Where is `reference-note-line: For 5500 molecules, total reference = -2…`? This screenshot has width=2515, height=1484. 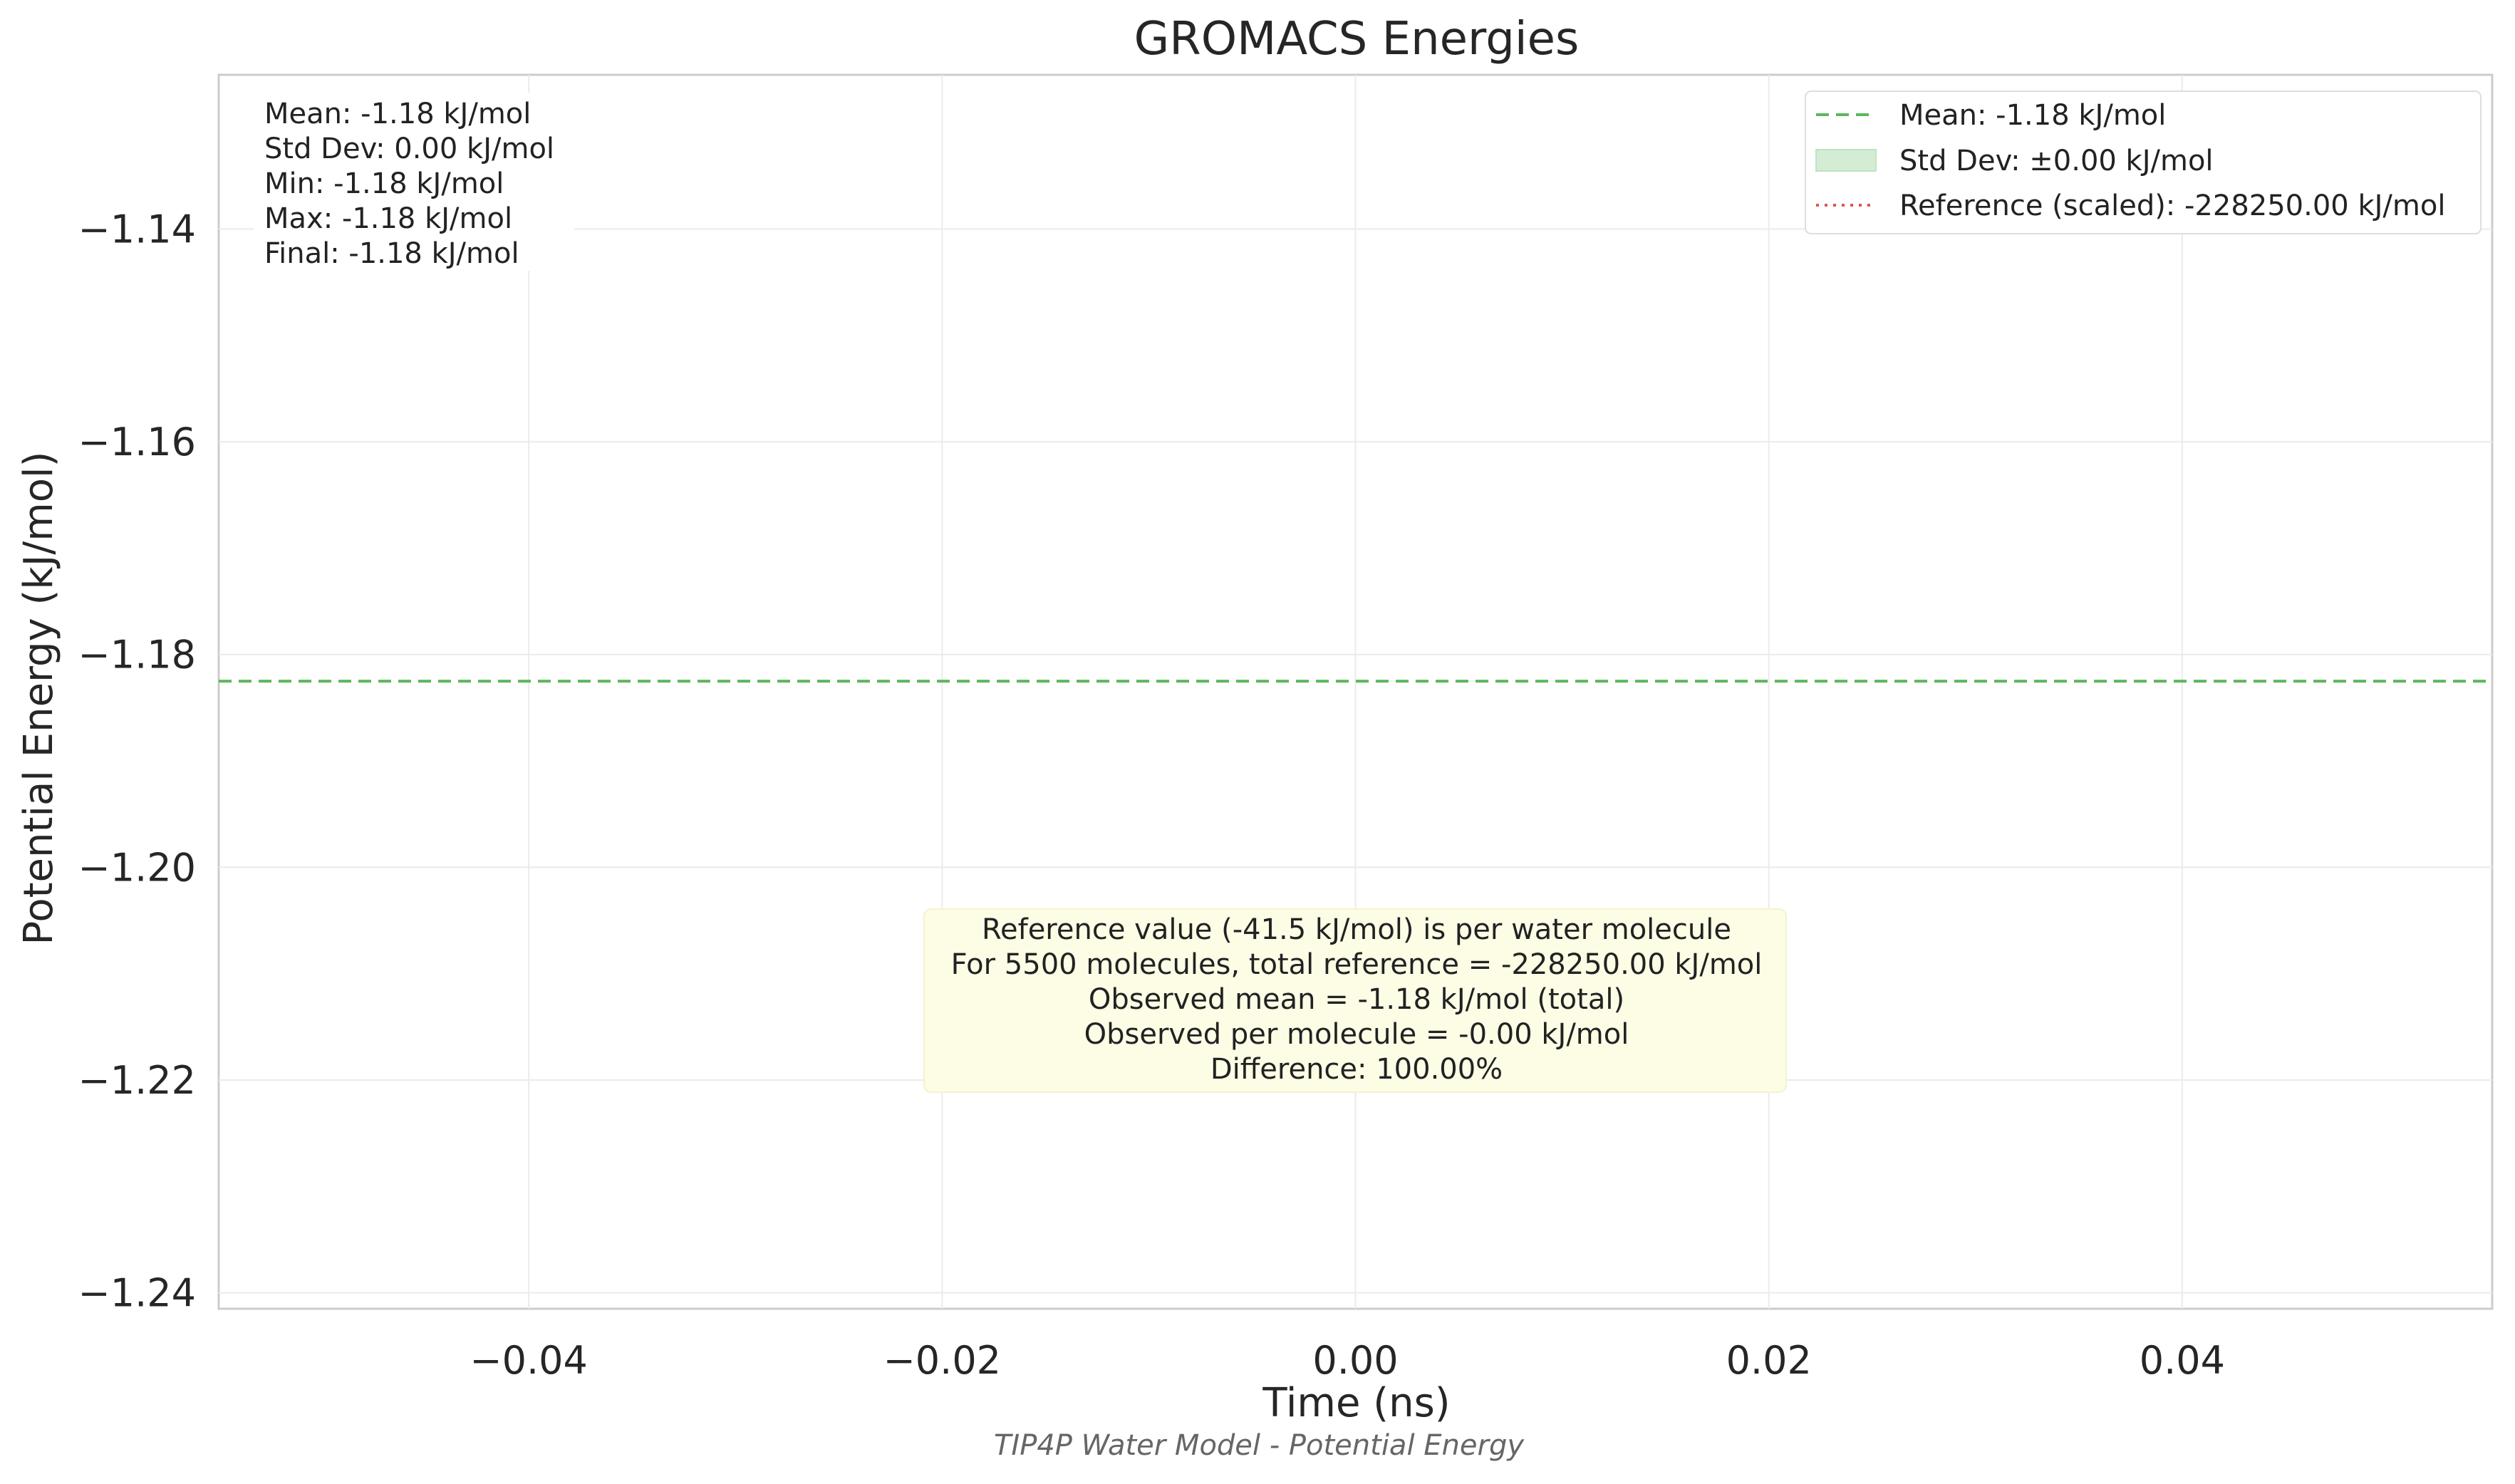 reference-note-line: For 5500 molecules, total reference = -2… is located at coordinates (1357, 964).